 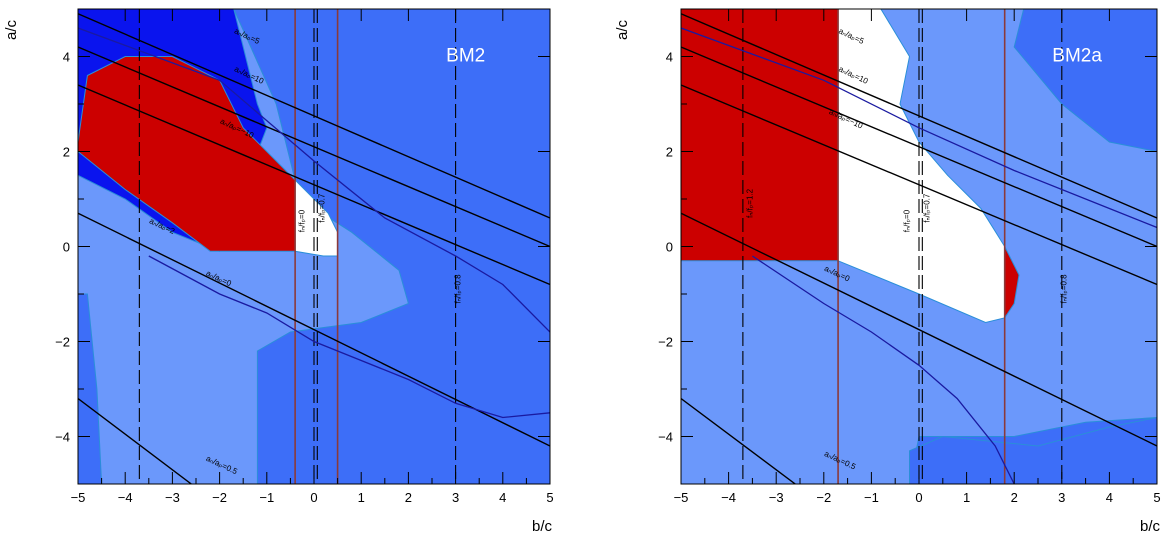 What do you see at coordinates (1077, 55) in the screenshot?
I see `benchmark-label: BM2a` at bounding box center [1077, 55].